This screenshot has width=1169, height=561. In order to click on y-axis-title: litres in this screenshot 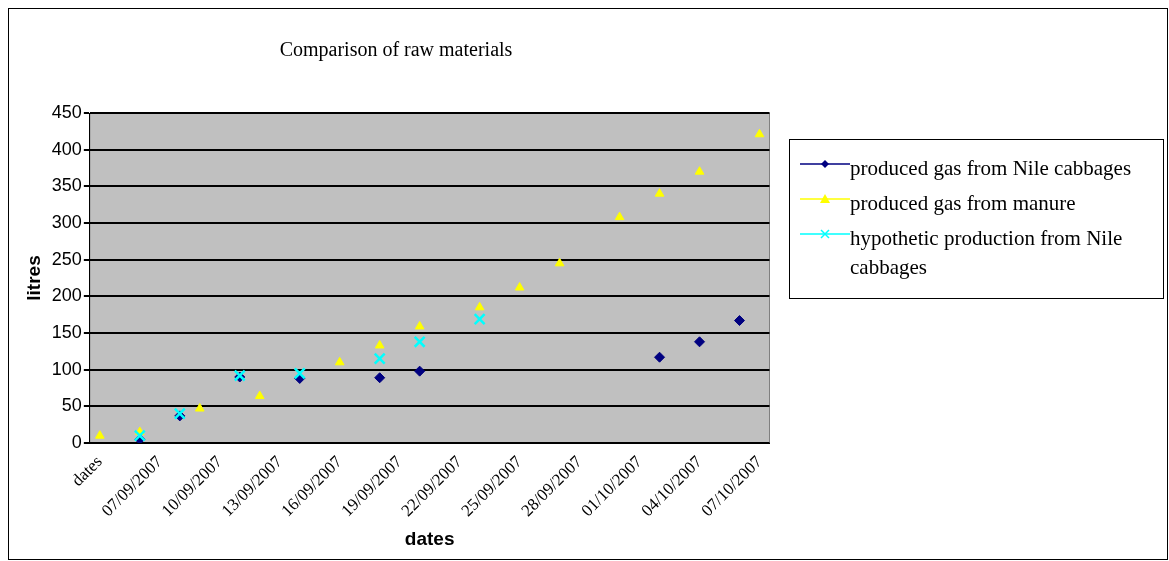, I will do `click(33, 278)`.